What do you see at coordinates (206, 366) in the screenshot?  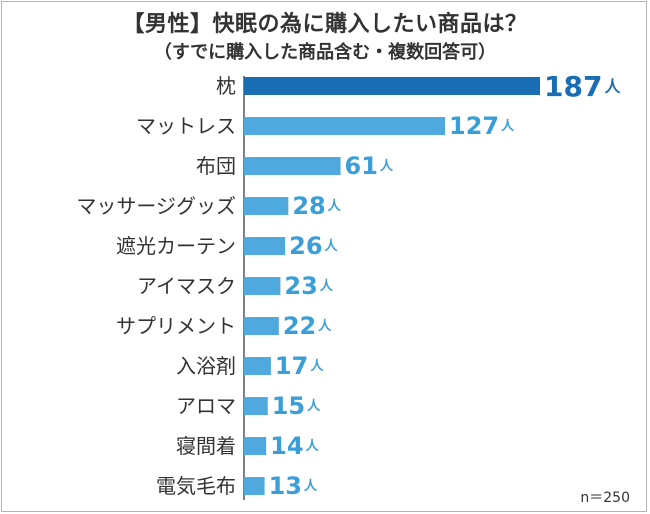 I see `category-label: 入浴剤` at bounding box center [206, 366].